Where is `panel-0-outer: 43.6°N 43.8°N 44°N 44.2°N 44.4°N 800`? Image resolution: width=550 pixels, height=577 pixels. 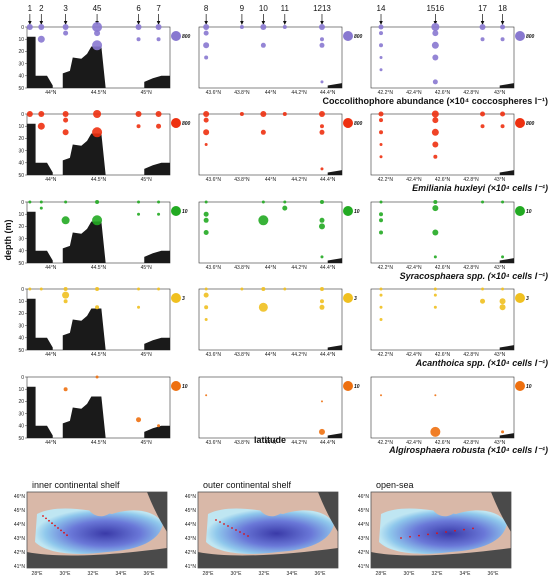
panel-0-outer: 43.6°N 43.8°N 44°N 44.2°N 44.4°N 800 is located at coordinates (280, 60).